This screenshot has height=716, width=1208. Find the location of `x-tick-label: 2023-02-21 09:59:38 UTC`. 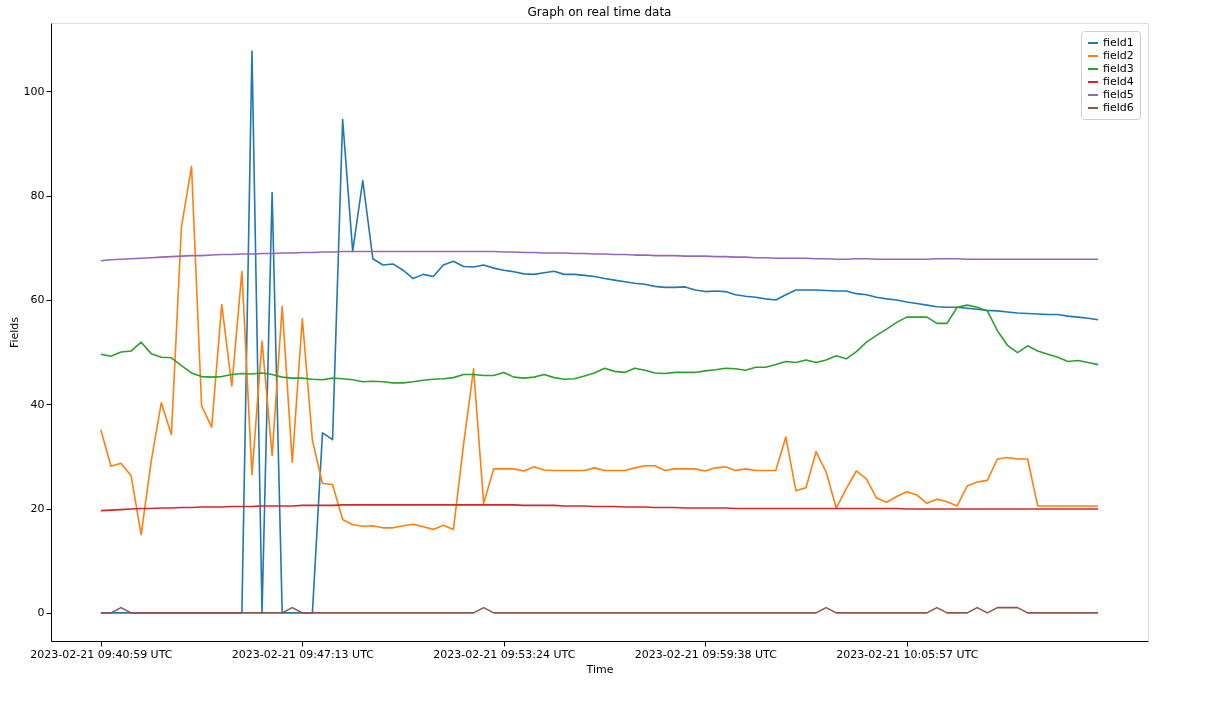

x-tick-label: 2023-02-21 09:59:38 UTC is located at coordinates (706, 654).